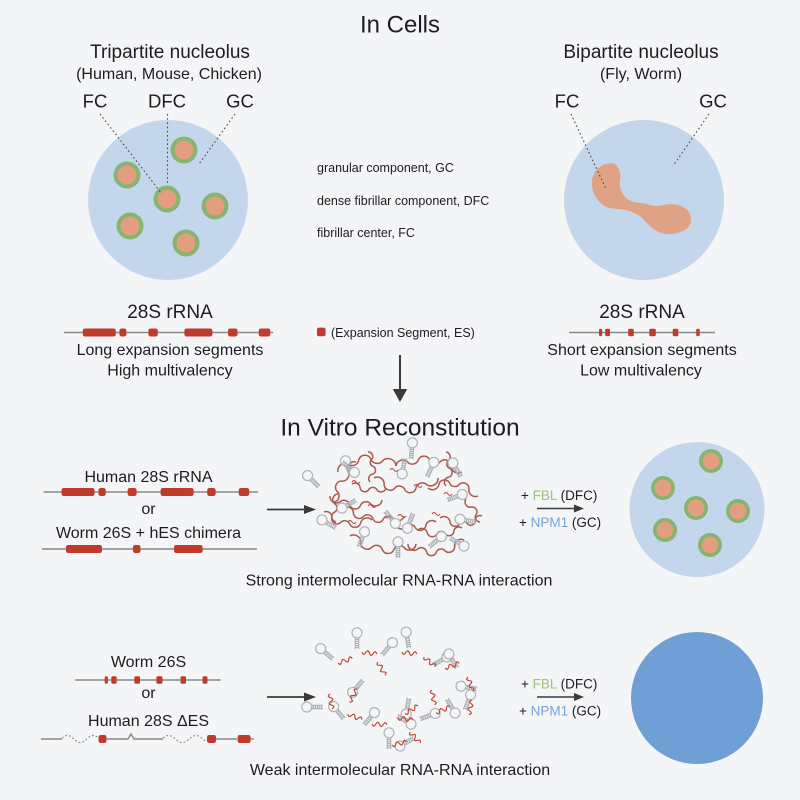 Image resolution: width=800 pixels, height=800 pixels. Describe the element at coordinates (366, 233) in the screenshot. I see `svg-text: fibrillar center, FC` at that location.